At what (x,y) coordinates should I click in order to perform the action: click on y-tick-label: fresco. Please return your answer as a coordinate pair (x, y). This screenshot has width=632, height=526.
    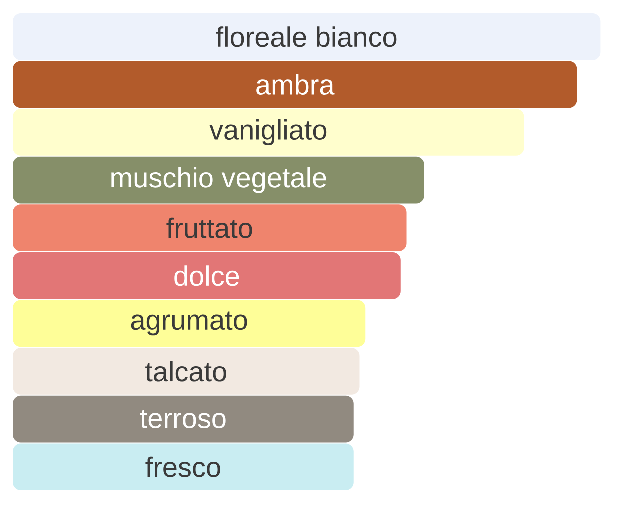
    Looking at the image, I should click on (183, 467).